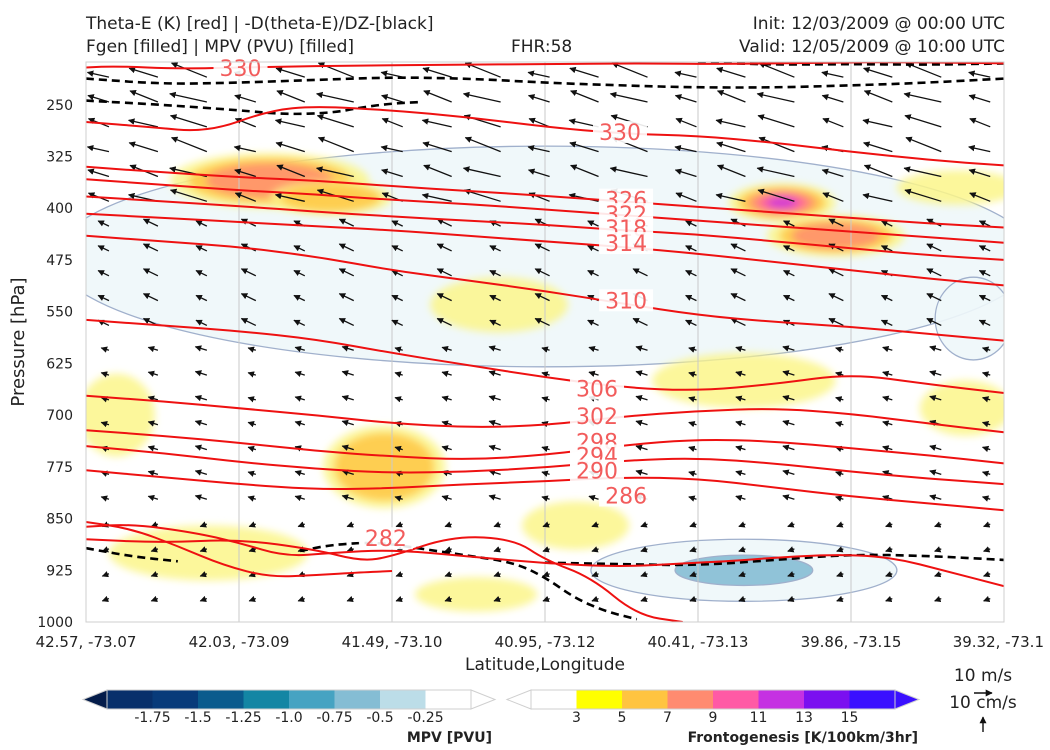 The width and height of the screenshot is (1050, 750). Describe the element at coordinates (152, 718) in the screenshot. I see `colorbar-tick-label: -1.75` at that location.